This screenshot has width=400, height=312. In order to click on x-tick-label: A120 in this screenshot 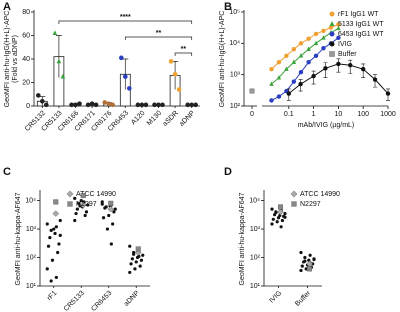, I will do `click(138, 118)`.